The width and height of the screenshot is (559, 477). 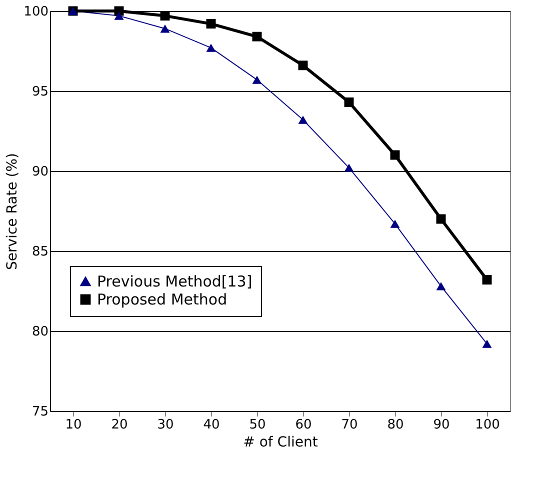 What do you see at coordinates (162, 299) in the screenshot?
I see `legend-label: Proposed Method` at bounding box center [162, 299].